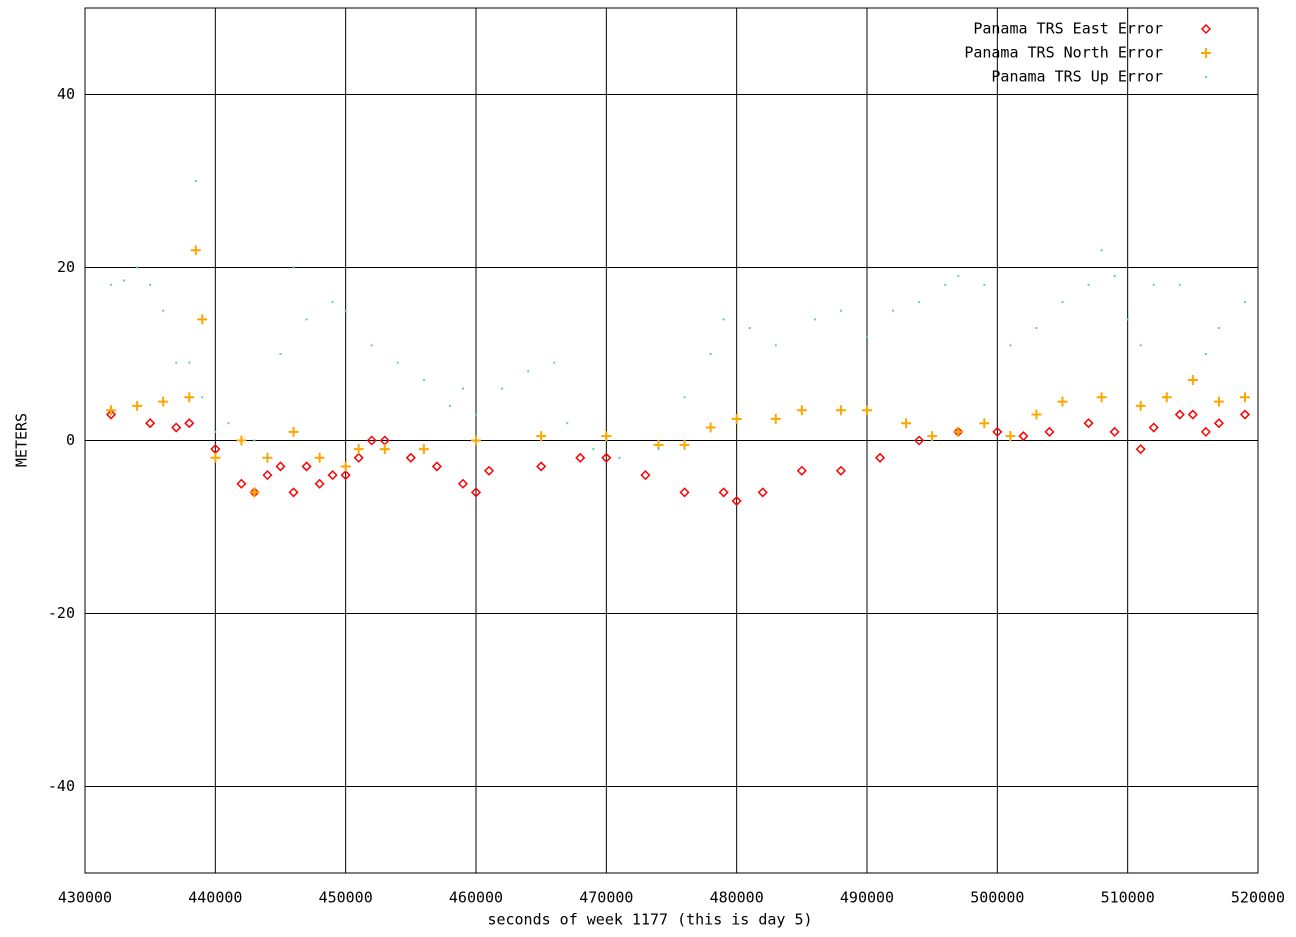  What do you see at coordinates (1206, 53) in the screenshot?
I see `legend-marker` at bounding box center [1206, 53].